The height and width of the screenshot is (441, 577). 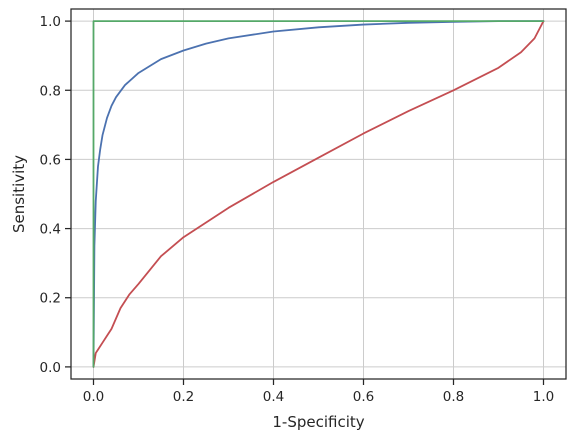 What do you see at coordinates (318, 422) in the screenshot?
I see `x-axis-label: 1-Specificity` at bounding box center [318, 422].